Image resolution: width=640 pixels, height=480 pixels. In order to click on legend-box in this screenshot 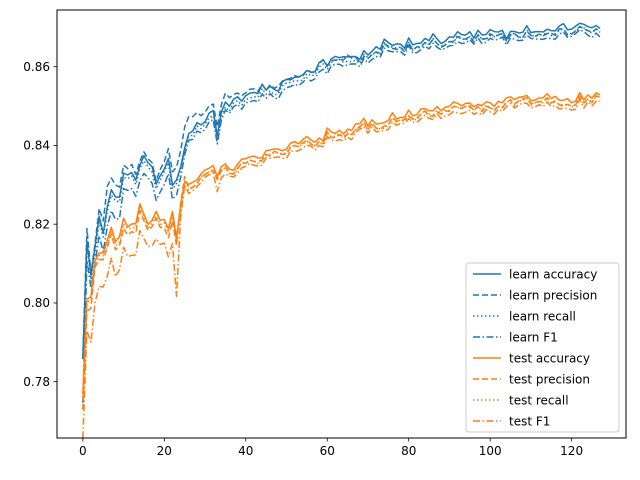, I will do `click(542, 347)`.